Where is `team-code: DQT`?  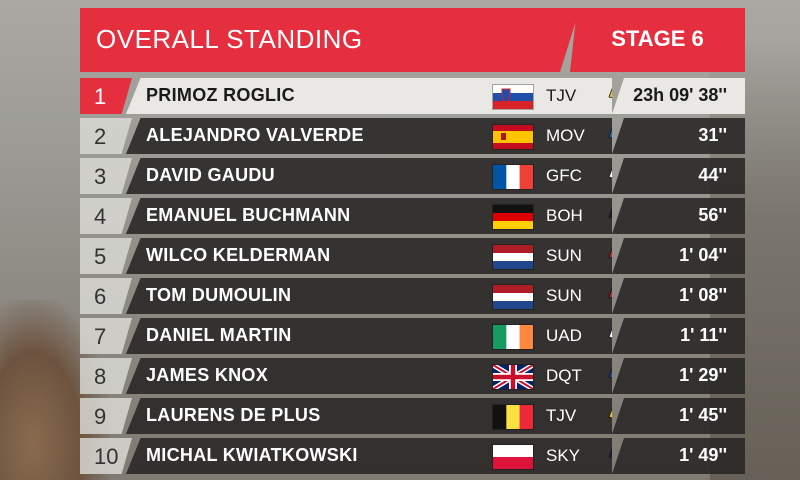
team-code: DQT is located at coordinates (564, 375).